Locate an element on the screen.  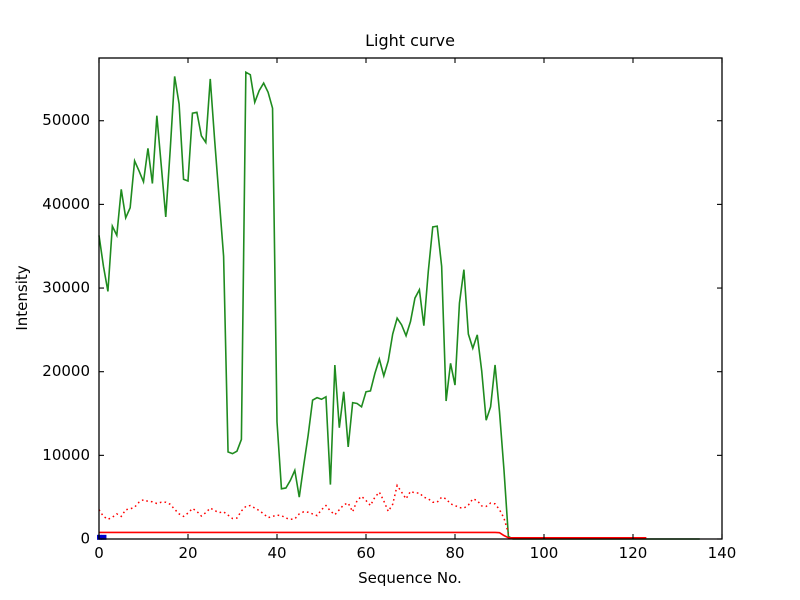
series-line-background-red-dotted is located at coordinates (304, 508).